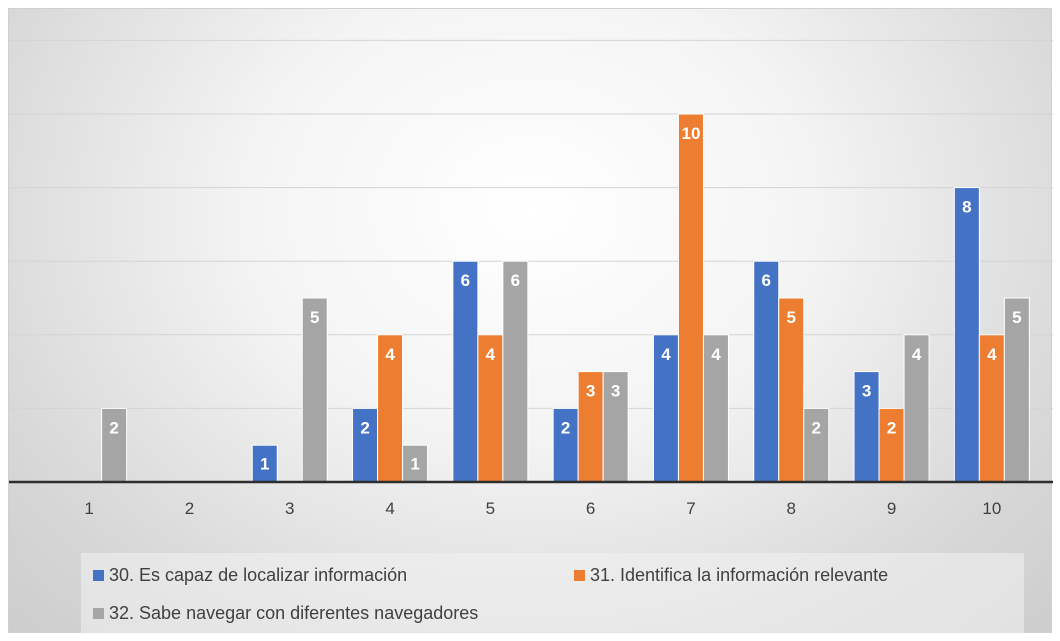  What do you see at coordinates (289, 508) in the screenshot?
I see `x-tick-label: 3` at bounding box center [289, 508].